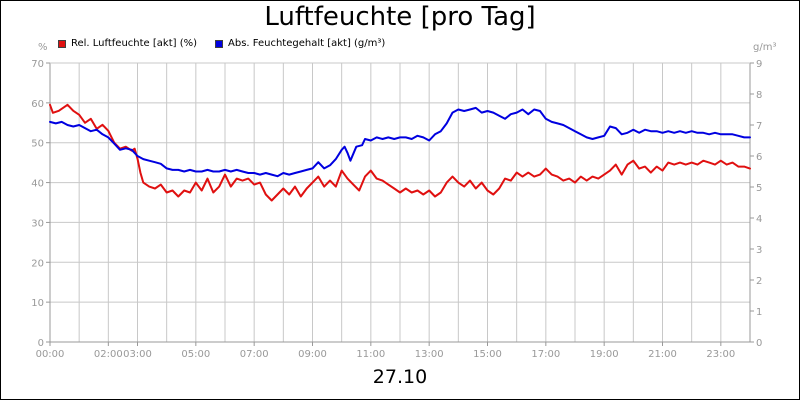 The width and height of the screenshot is (800, 400). Describe the element at coordinates (108, 354) in the screenshot. I see `x-tick-label: 02:00` at that location.